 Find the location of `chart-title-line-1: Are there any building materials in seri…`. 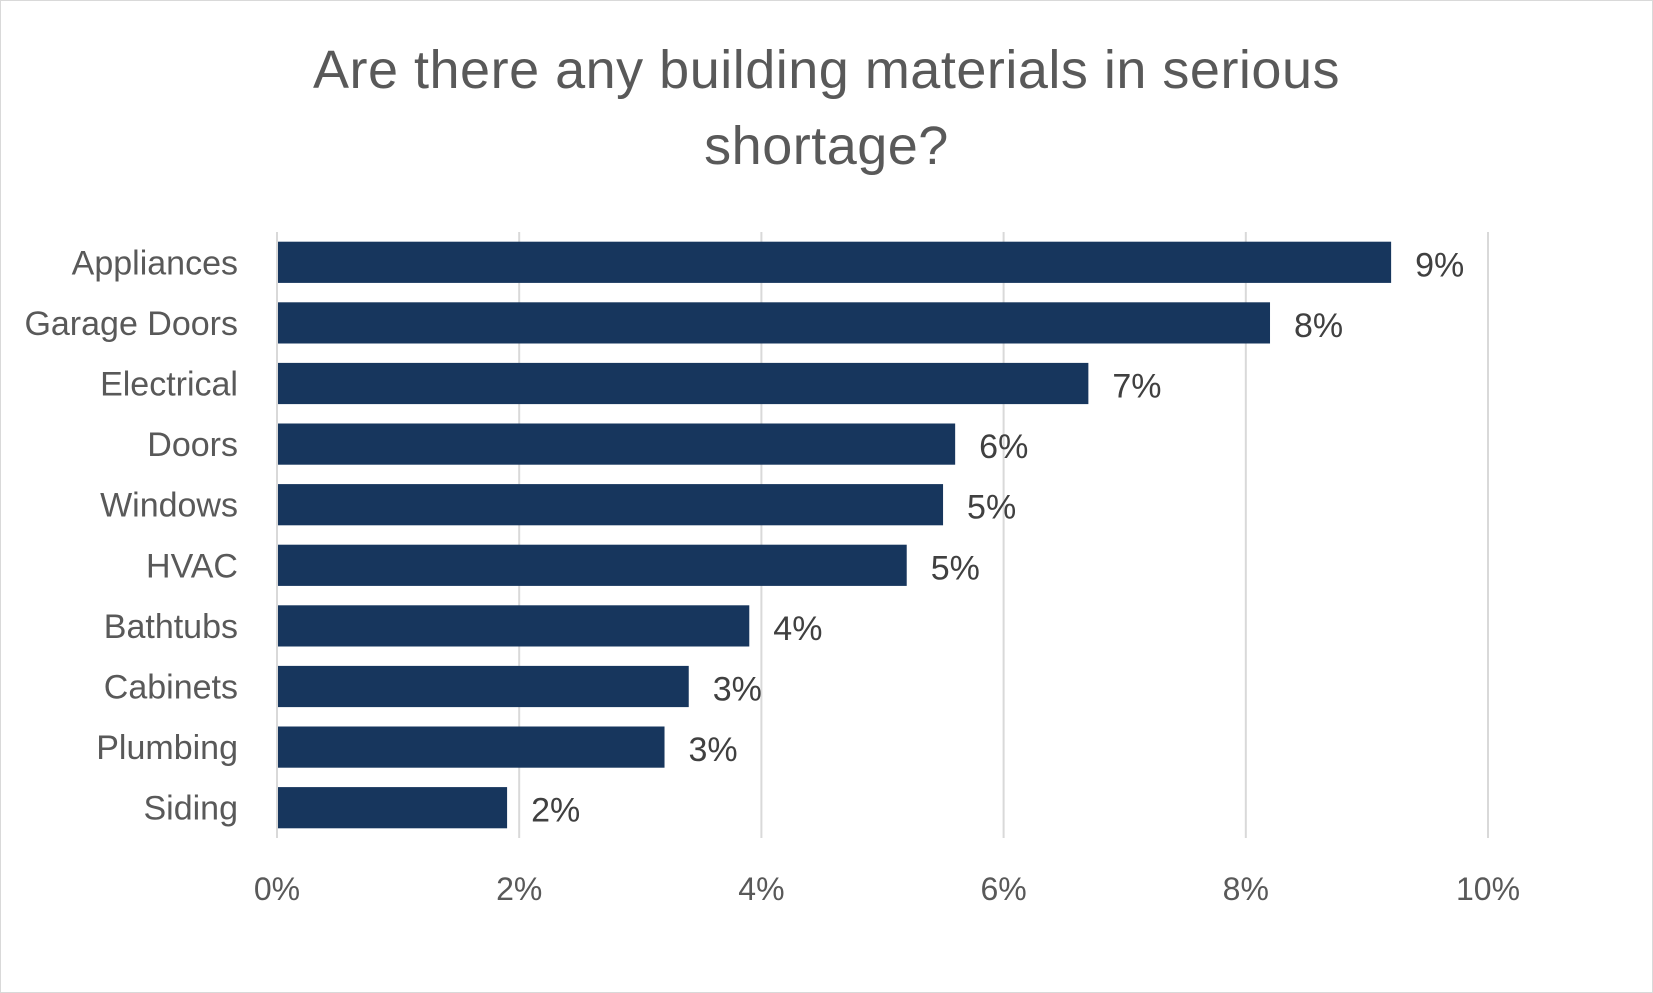

chart-title-line-1: Are there any building materials in seri… is located at coordinates (826, 70).